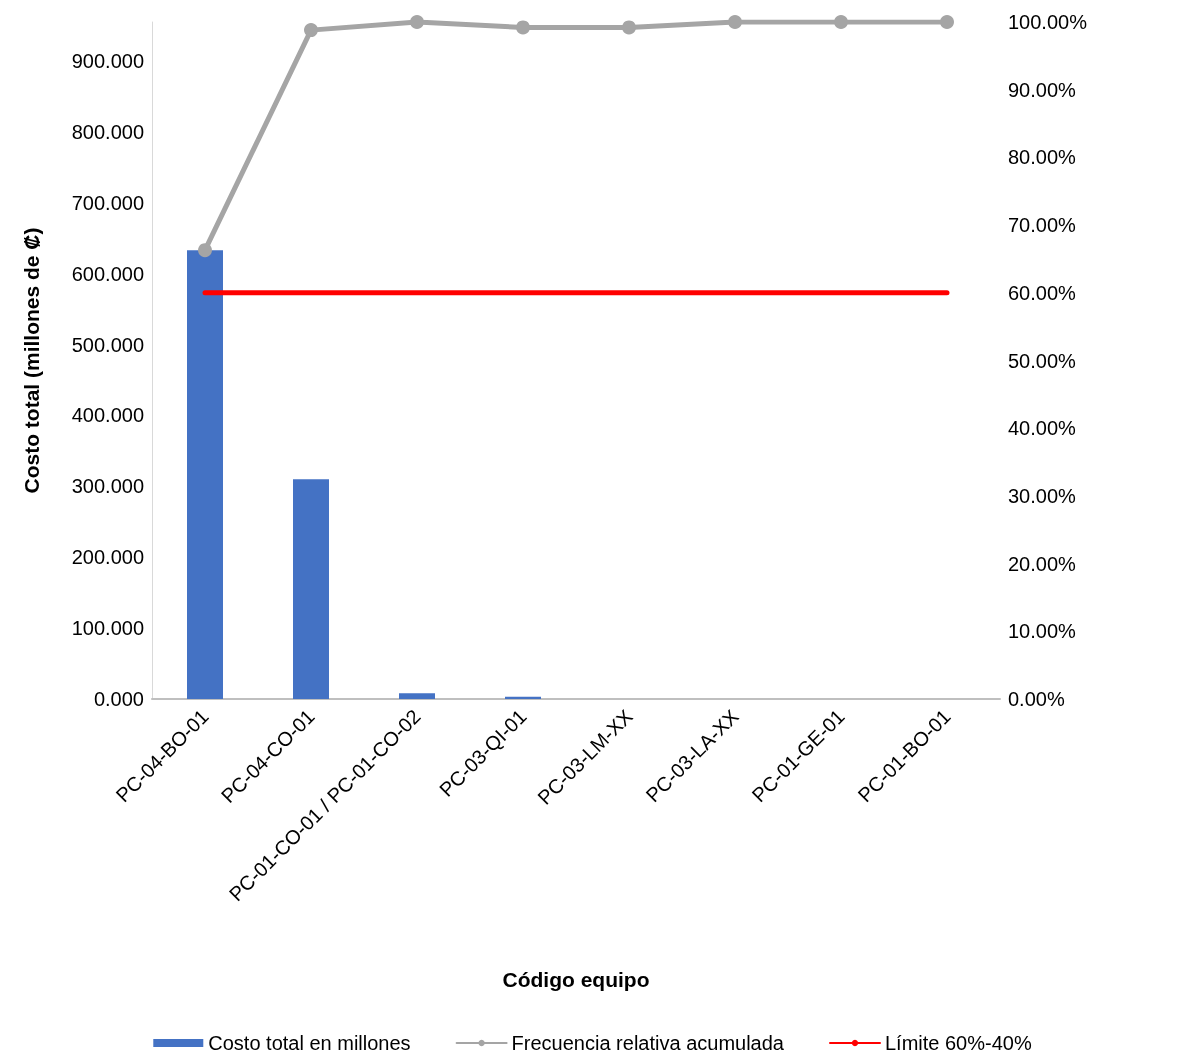  Describe the element at coordinates (1042, 631) in the screenshot. I see `y2-tick-label: 10.00%` at that location.